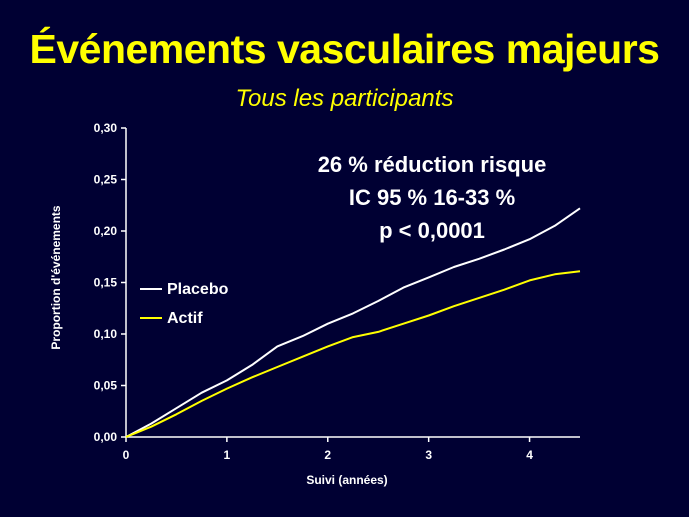  I want to click on x-axis-label: Suivi (années), so click(346, 480).